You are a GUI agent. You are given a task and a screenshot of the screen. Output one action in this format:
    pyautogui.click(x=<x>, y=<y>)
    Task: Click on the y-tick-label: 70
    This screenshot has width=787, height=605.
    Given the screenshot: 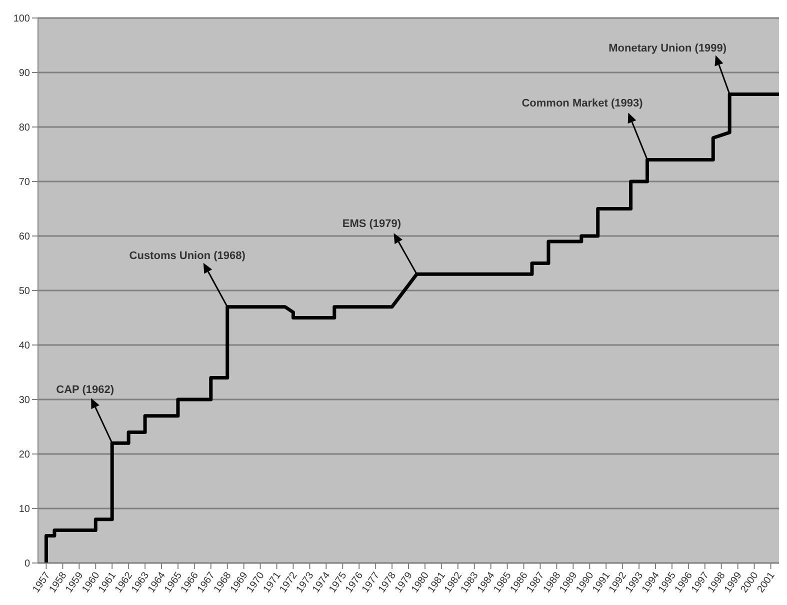 What is the action you would take?
    pyautogui.click(x=24, y=182)
    